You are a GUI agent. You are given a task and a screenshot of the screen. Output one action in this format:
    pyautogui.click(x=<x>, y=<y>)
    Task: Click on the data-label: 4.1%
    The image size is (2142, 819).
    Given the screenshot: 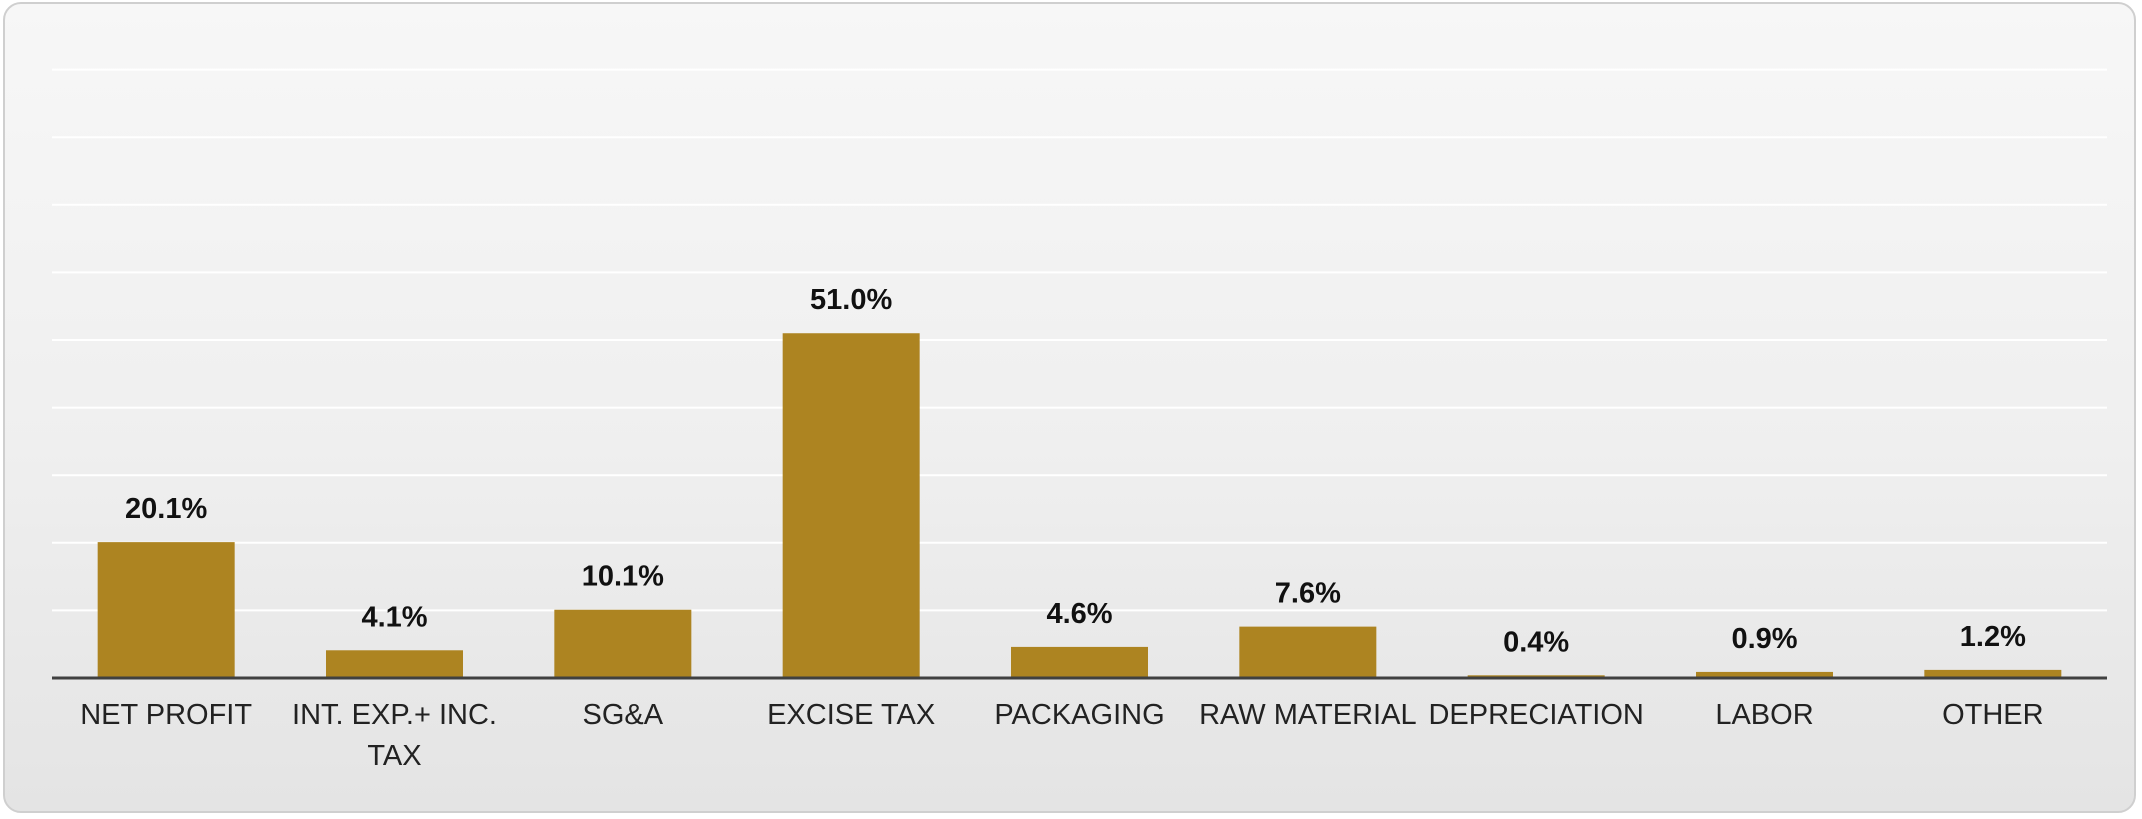 What is the action you would take?
    pyautogui.click(x=394, y=617)
    